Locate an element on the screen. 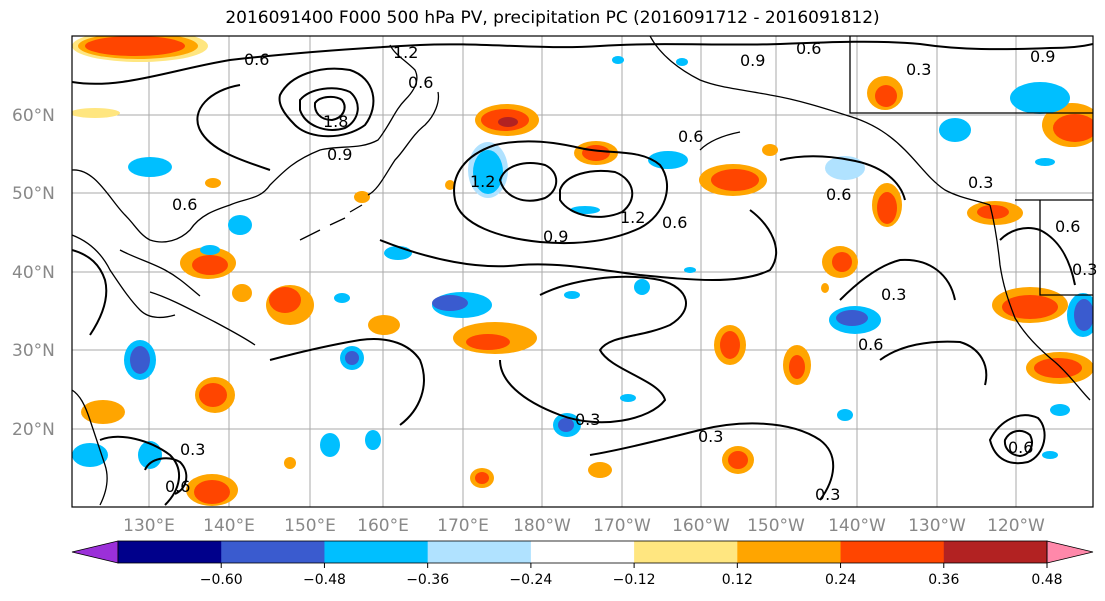  lat-label: 50°N is located at coordinates (33, 194).